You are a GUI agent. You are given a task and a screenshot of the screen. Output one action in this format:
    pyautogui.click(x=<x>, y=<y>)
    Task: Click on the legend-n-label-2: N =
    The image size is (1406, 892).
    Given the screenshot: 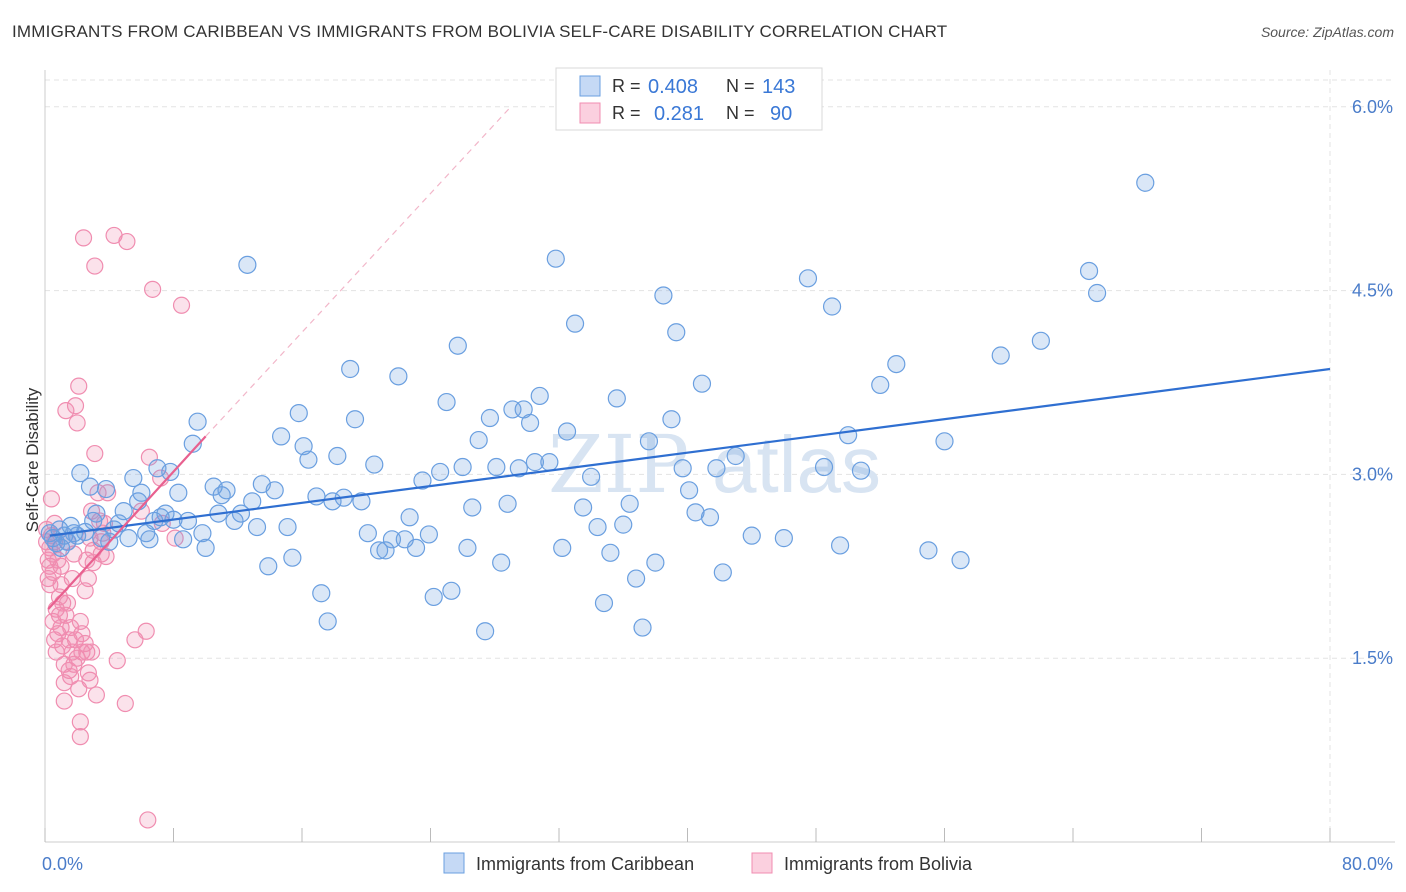 What is the action you would take?
    pyautogui.click(x=740, y=113)
    